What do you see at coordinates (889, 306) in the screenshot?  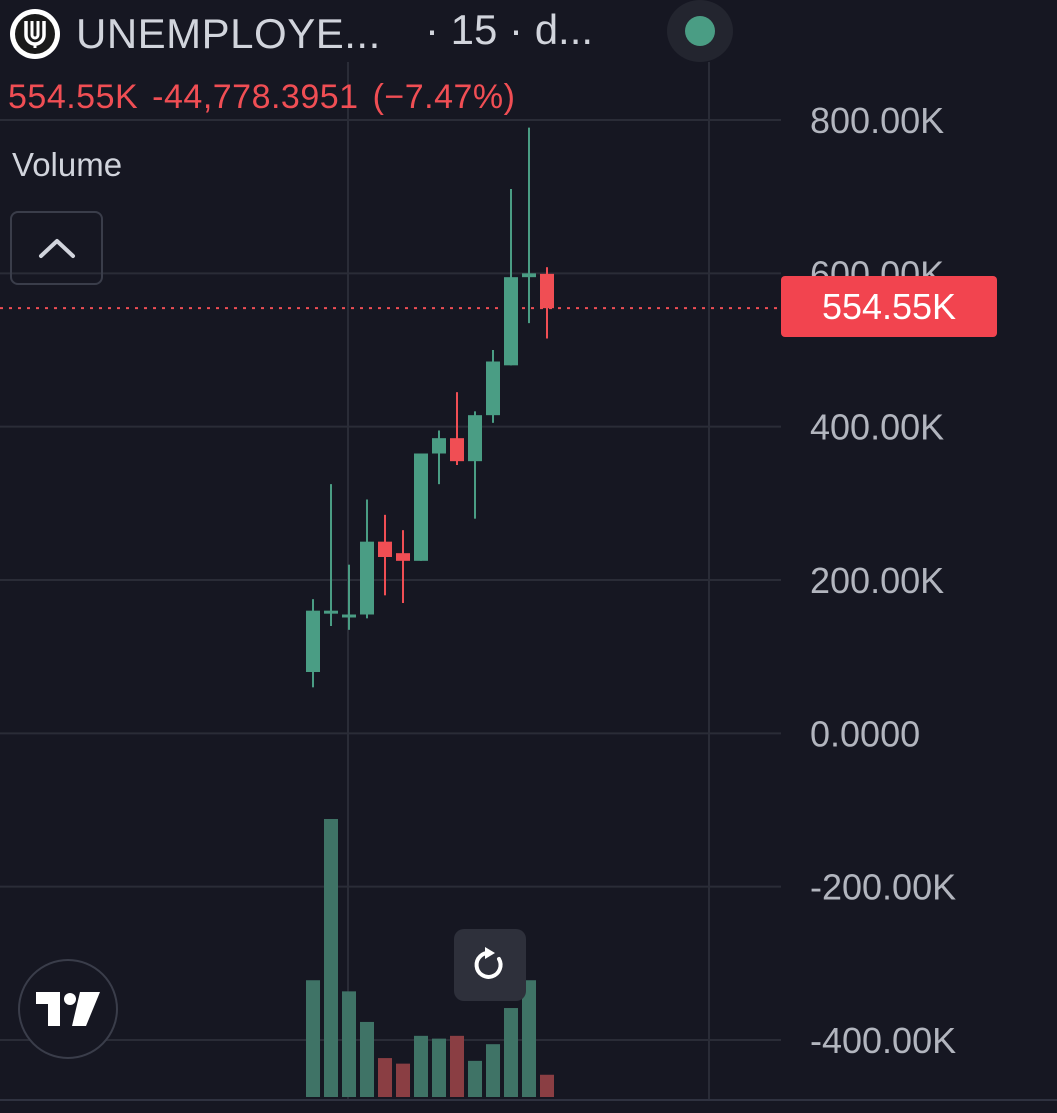 I see `current-price-tag: 554.55K` at bounding box center [889, 306].